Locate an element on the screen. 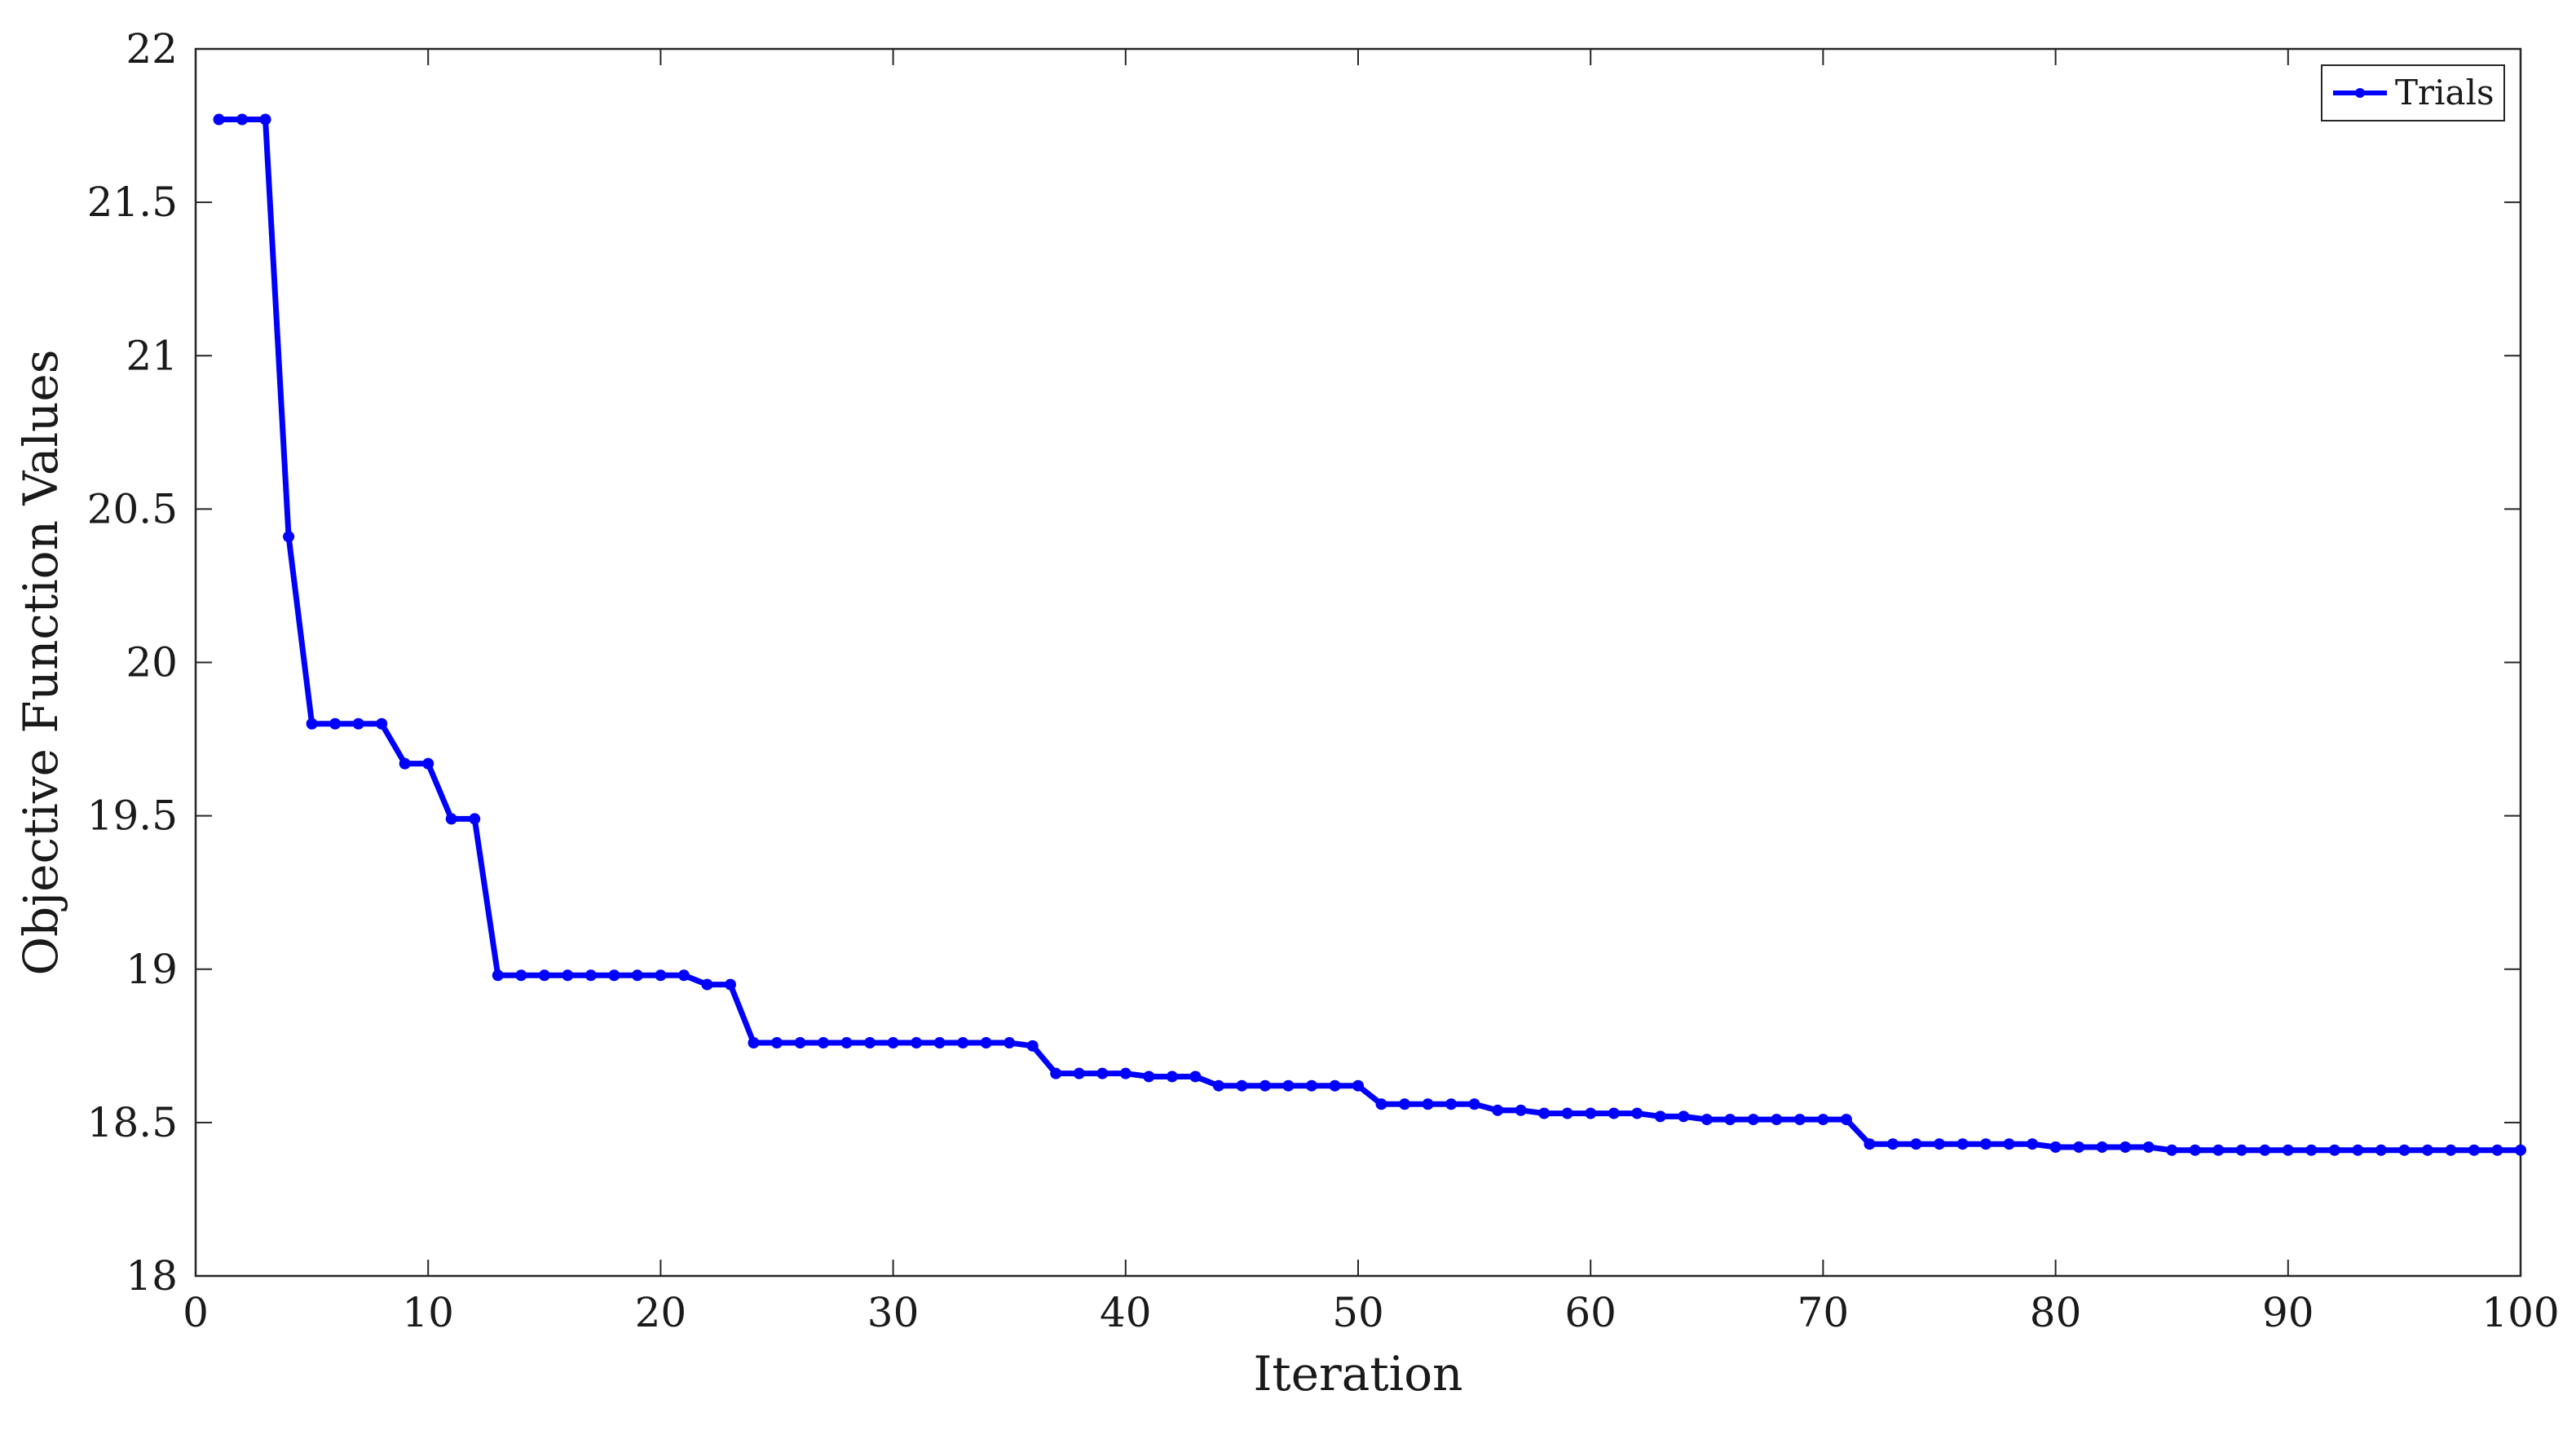 Image resolution: width=2576 pixels, height=1439 pixels. x-tick-label: 60 is located at coordinates (1590, 1312).